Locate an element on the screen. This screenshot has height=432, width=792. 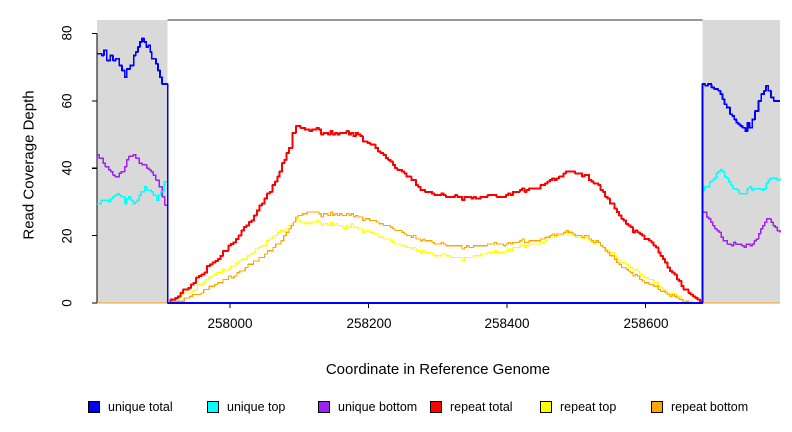
series-line-repeat-top is located at coordinates (430, 261).